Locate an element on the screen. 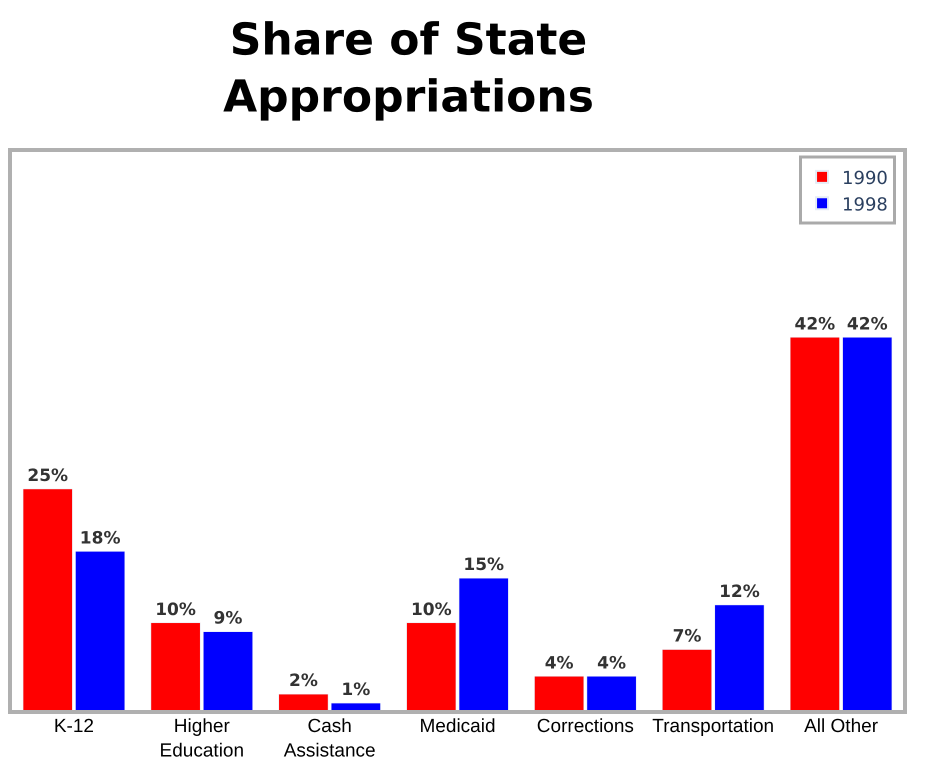  legend-label: 1990 is located at coordinates (865, 178).